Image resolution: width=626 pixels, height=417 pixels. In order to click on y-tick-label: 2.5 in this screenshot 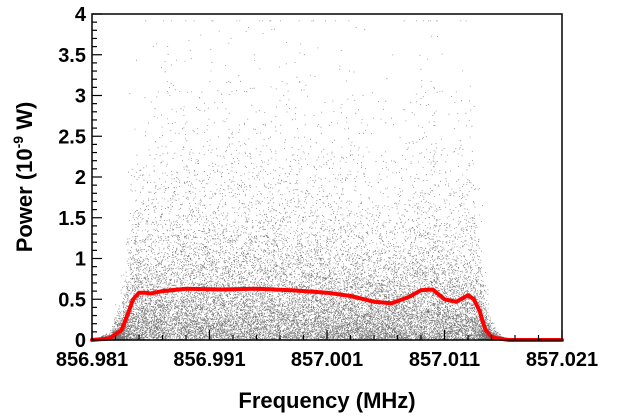, I will do `click(72, 137)`.